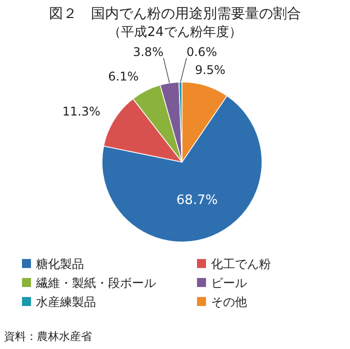 The height and width of the screenshot is (349, 350). I want to click on legend-label: 化工でん粉, so click(241, 264).